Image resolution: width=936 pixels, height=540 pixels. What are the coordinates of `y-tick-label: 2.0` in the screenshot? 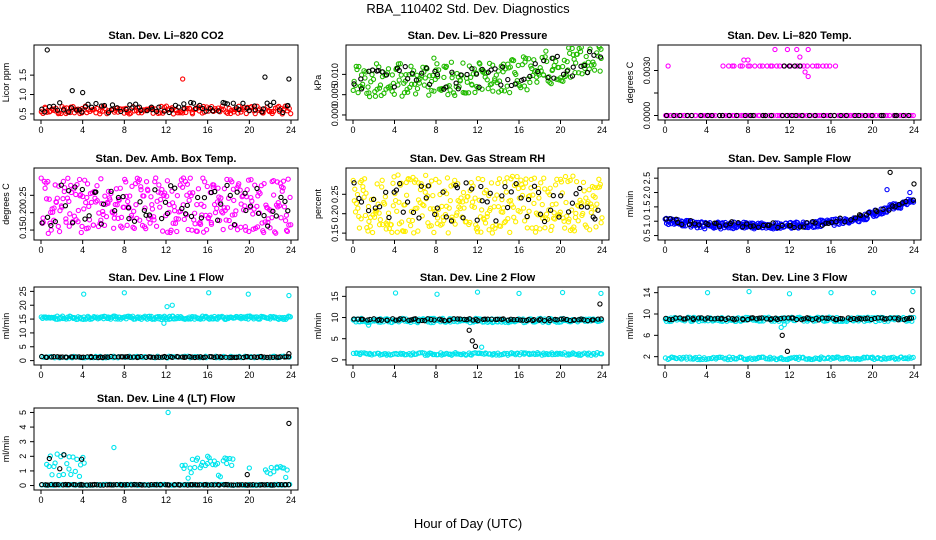 It's located at (647, 192).